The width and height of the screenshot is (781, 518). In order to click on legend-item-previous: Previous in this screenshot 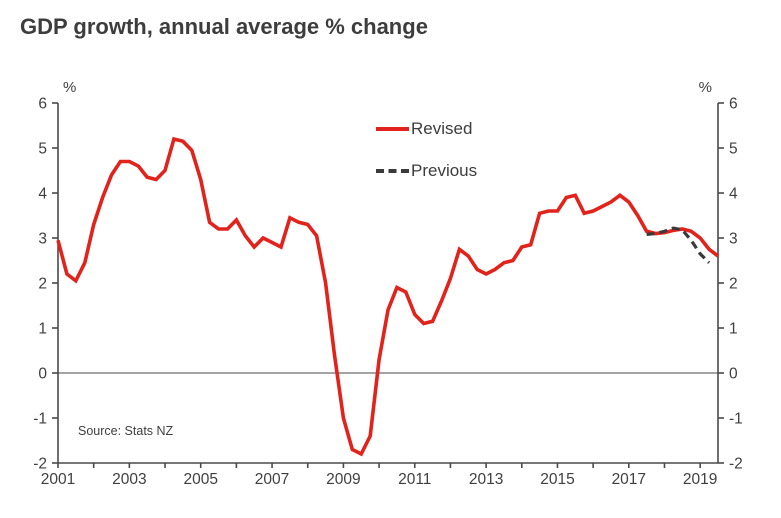, I will do `click(427, 170)`.